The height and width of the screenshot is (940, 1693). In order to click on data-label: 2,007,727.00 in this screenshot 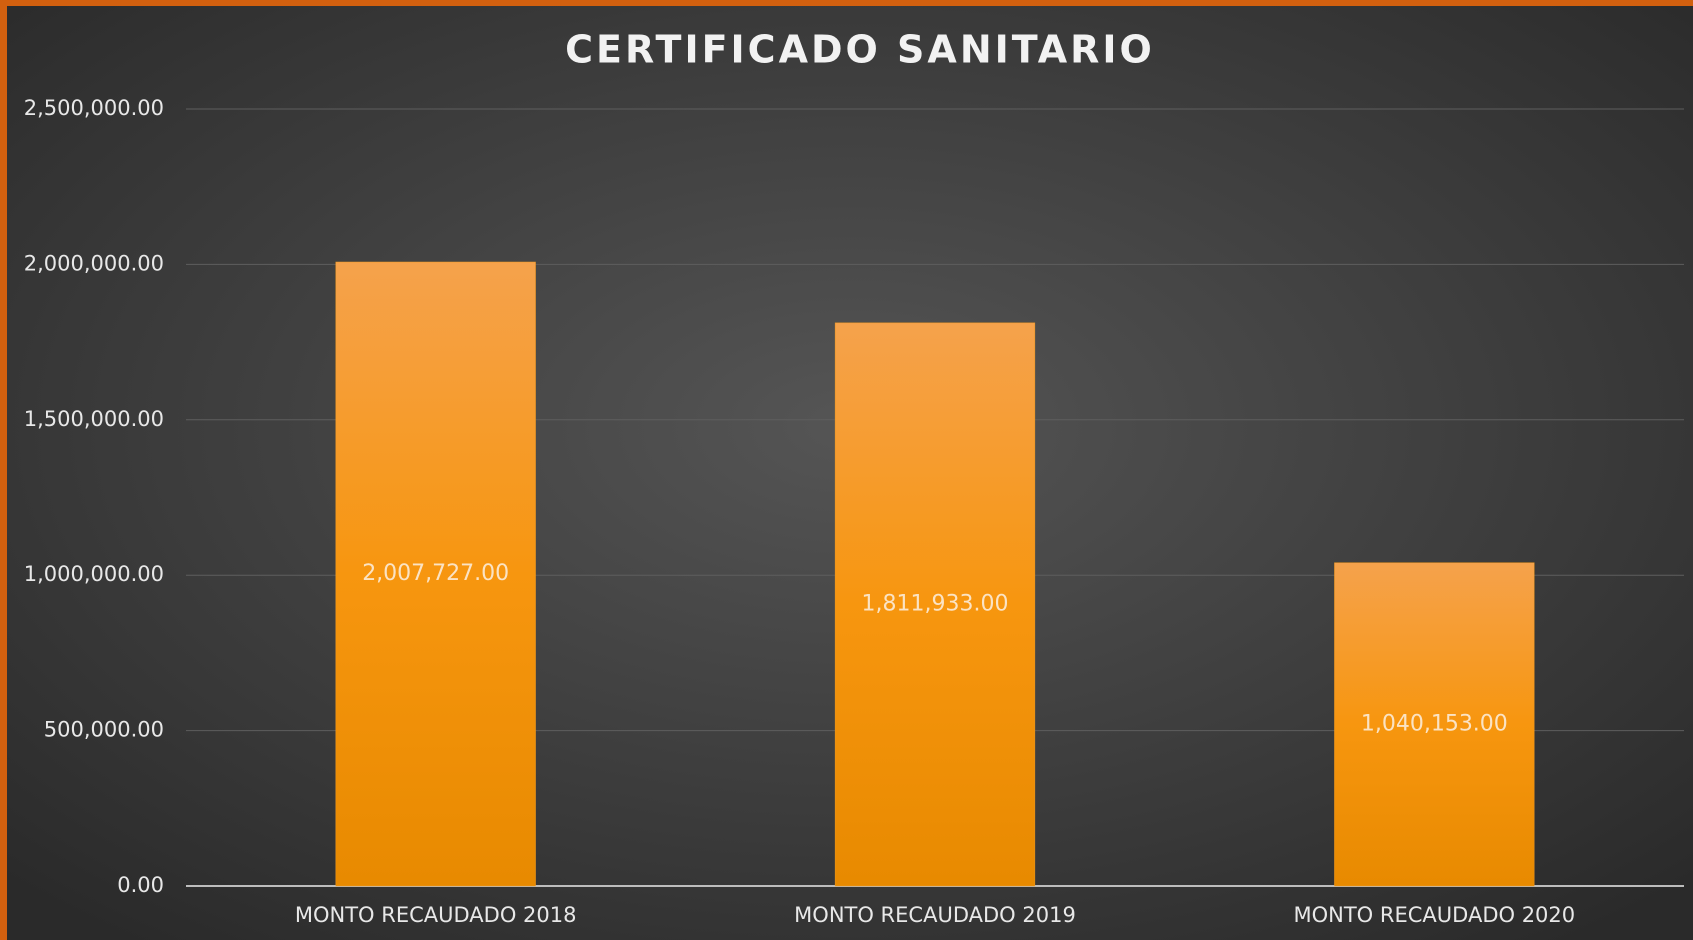, I will do `click(435, 573)`.